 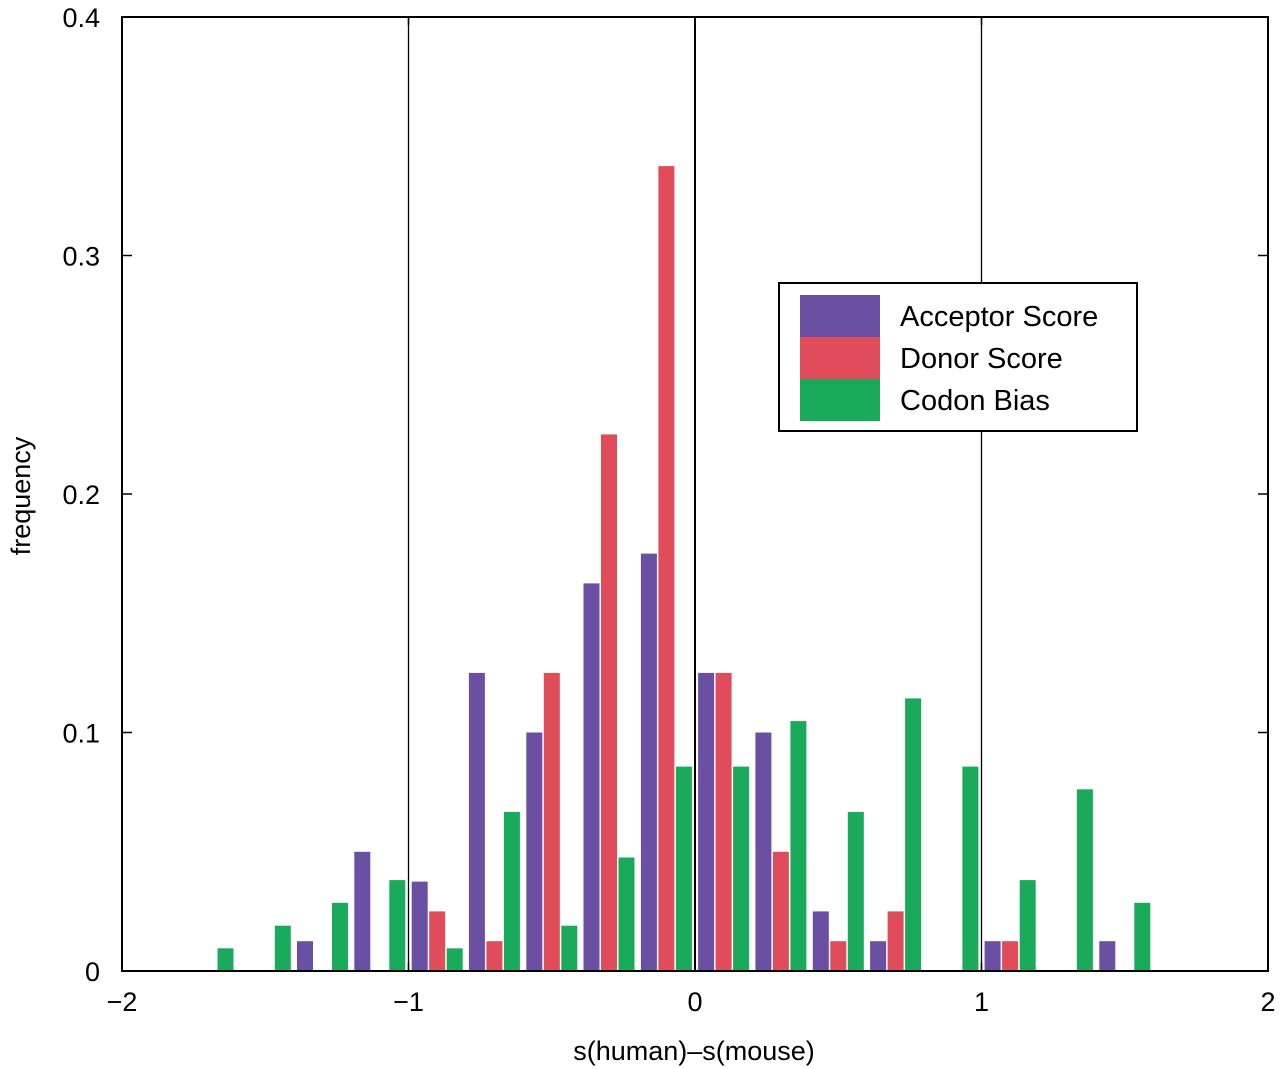 What do you see at coordinates (81, 18) in the screenshot?
I see `y-tick-label: 0.4` at bounding box center [81, 18].